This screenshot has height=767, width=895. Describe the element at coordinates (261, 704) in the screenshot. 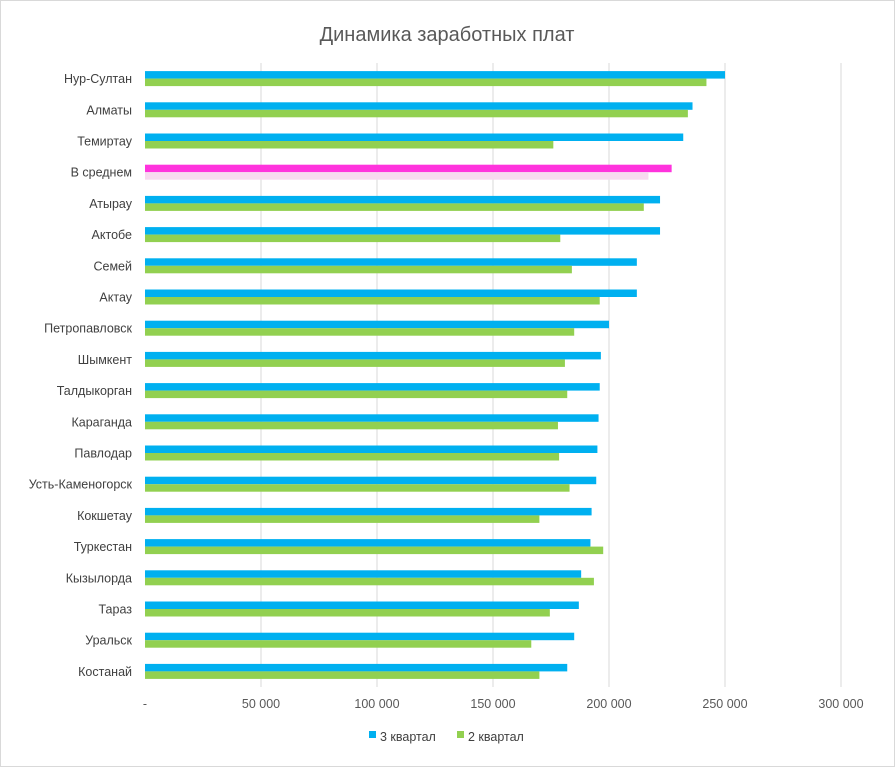

I see `x-tick-label: 50 000` at that location.